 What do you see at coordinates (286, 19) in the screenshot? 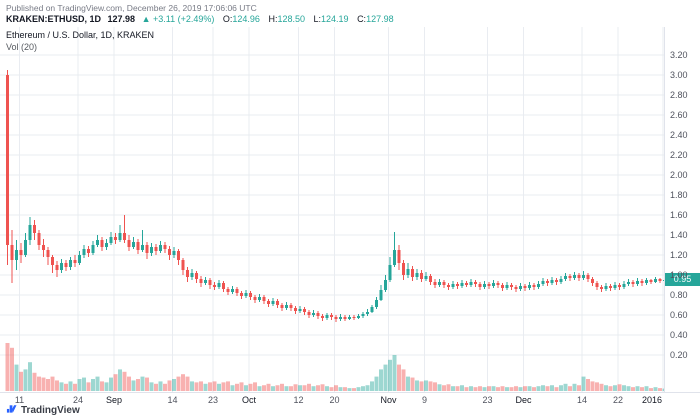
I see `ohlc-high: H:128.50` at bounding box center [286, 19].